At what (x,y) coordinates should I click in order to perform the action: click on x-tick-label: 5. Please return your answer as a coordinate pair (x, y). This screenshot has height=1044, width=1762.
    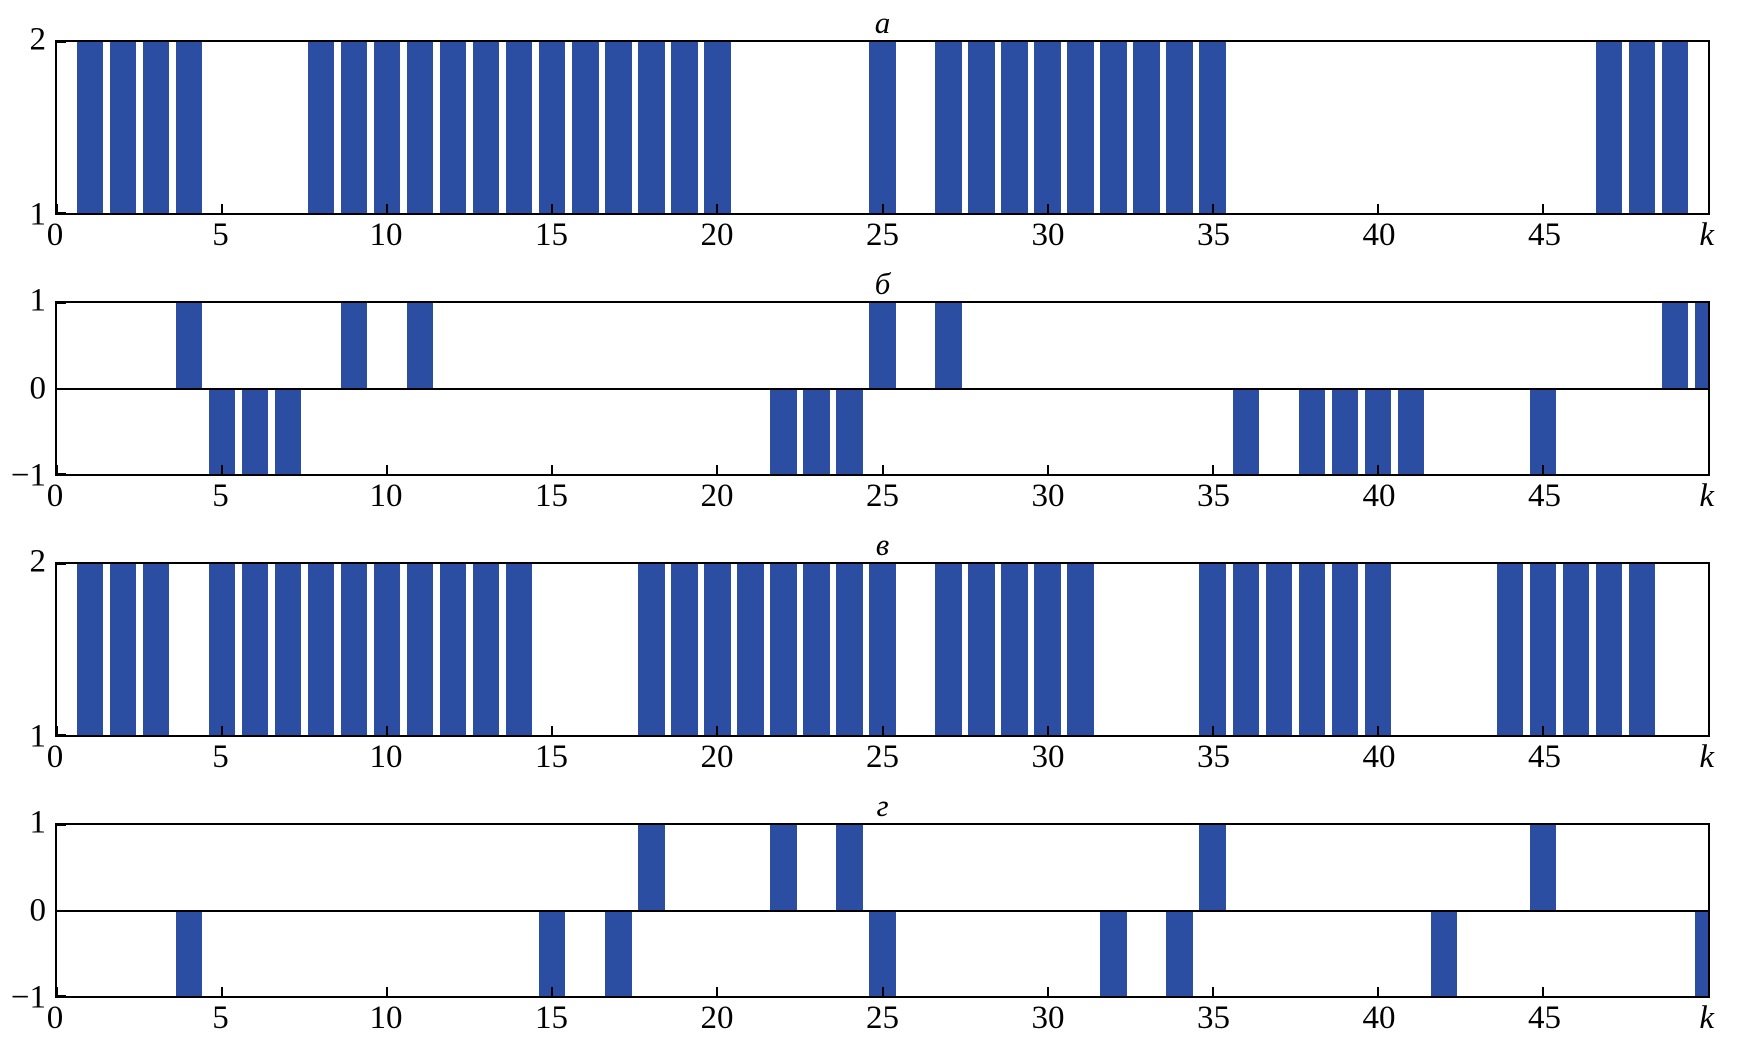
    Looking at the image, I should click on (220, 1018).